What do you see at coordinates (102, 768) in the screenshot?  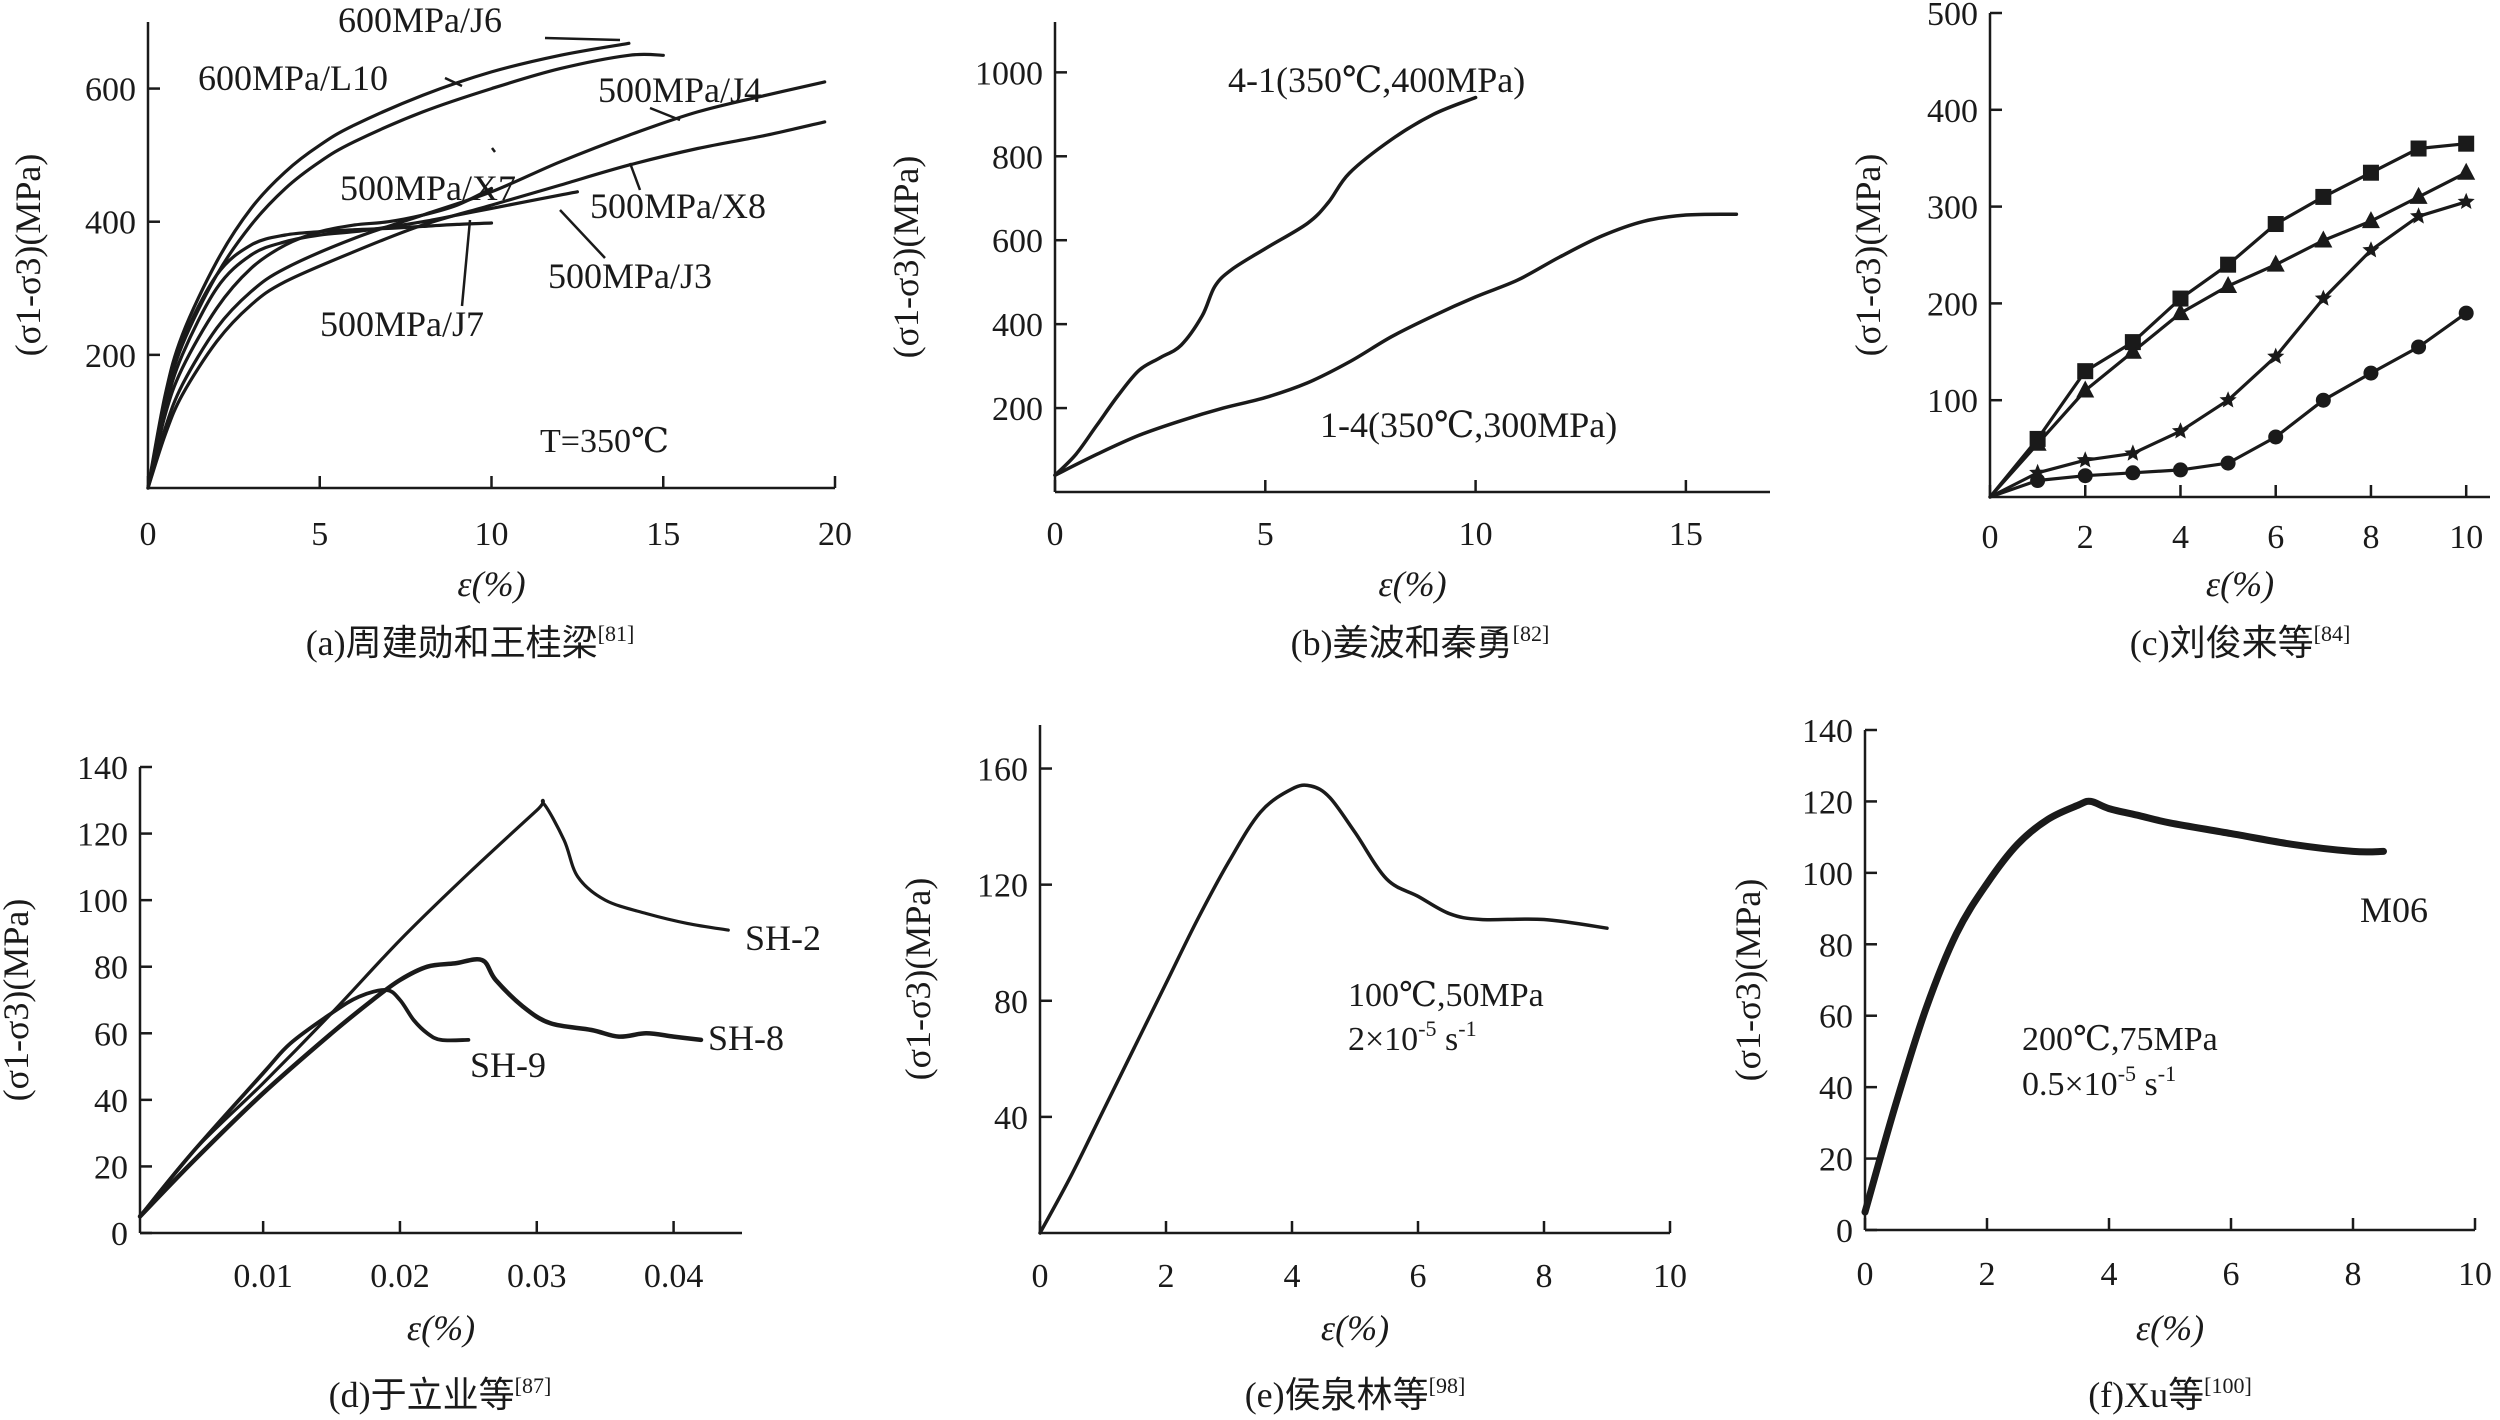 I see `y-tick-label: 140` at bounding box center [102, 768].